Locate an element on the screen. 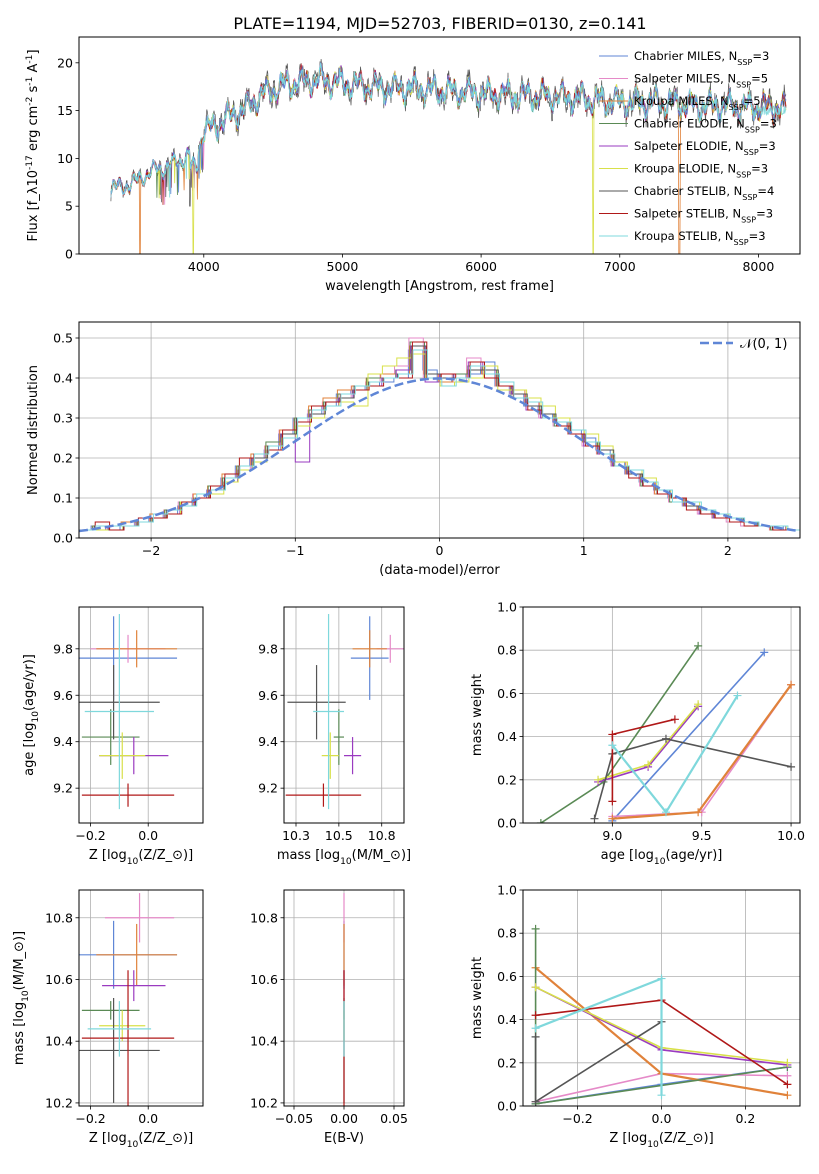 The image size is (819, 1174). hist-salpeter-miles is located at coordinates (439, 434).